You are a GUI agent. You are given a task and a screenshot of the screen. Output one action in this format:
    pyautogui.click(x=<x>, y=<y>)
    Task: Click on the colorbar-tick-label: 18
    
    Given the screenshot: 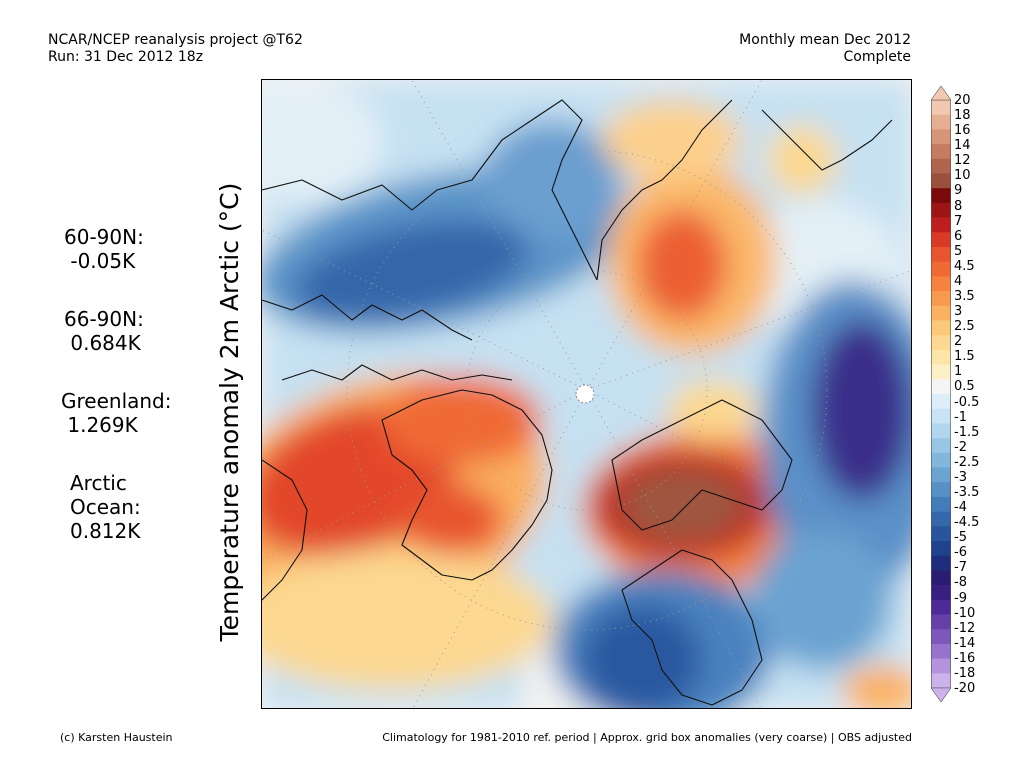 What is the action you would take?
    pyautogui.click(x=962, y=116)
    